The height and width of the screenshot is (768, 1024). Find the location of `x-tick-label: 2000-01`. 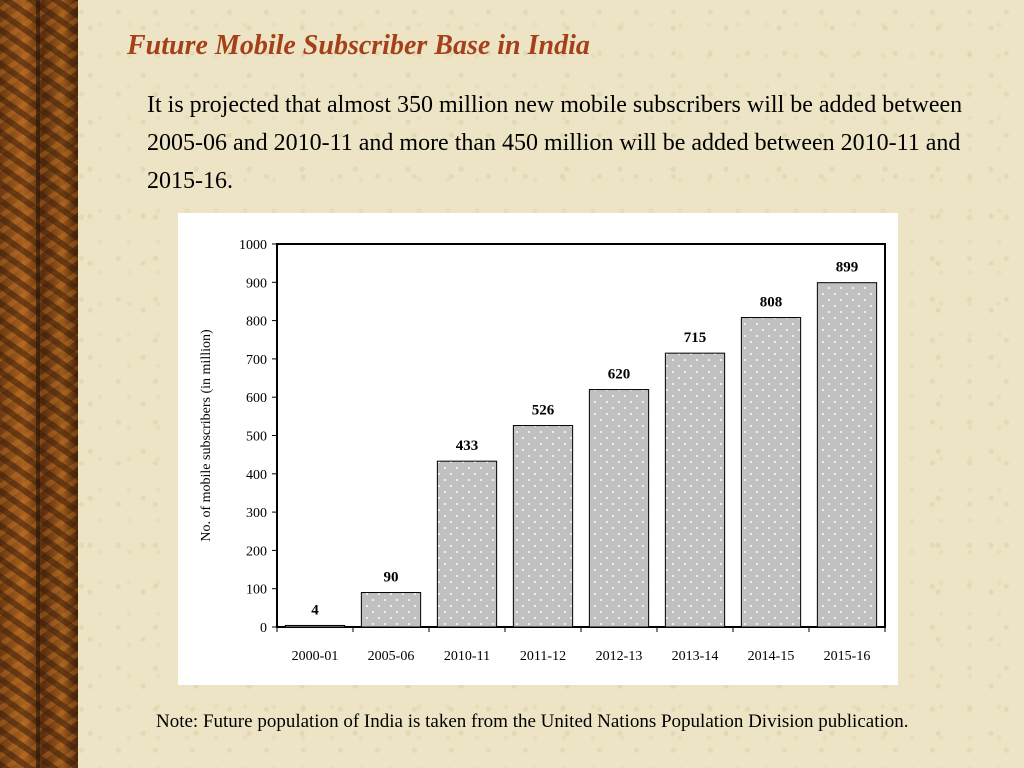

x-tick-label: 2000-01 is located at coordinates (315, 656).